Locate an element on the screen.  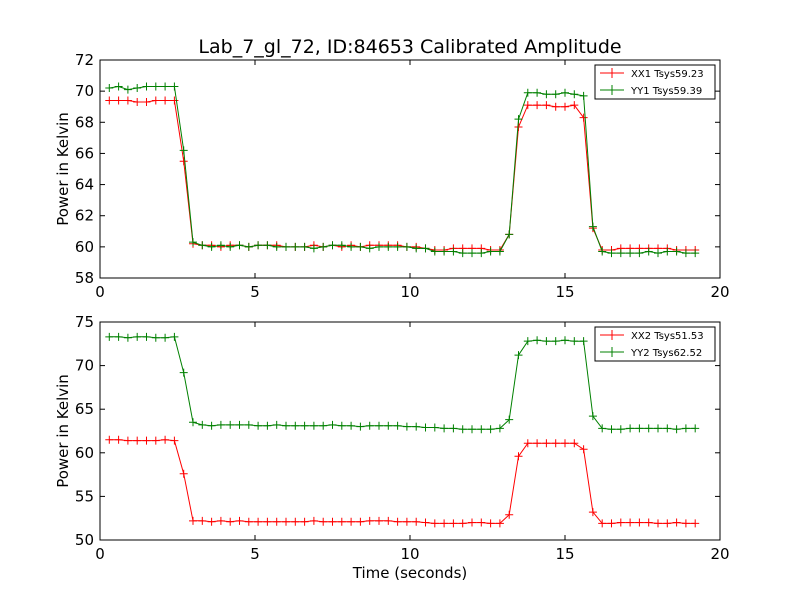
bottom-legend-label-yy2: YY2 Tsys62.52 is located at coordinates (666, 353).